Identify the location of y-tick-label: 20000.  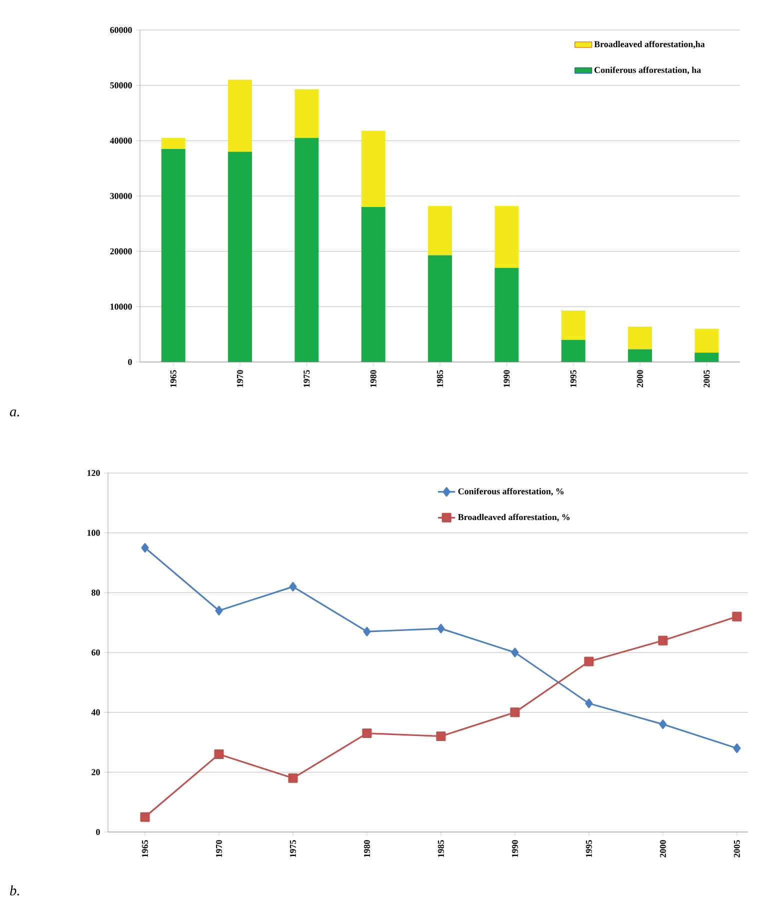
(121, 251).